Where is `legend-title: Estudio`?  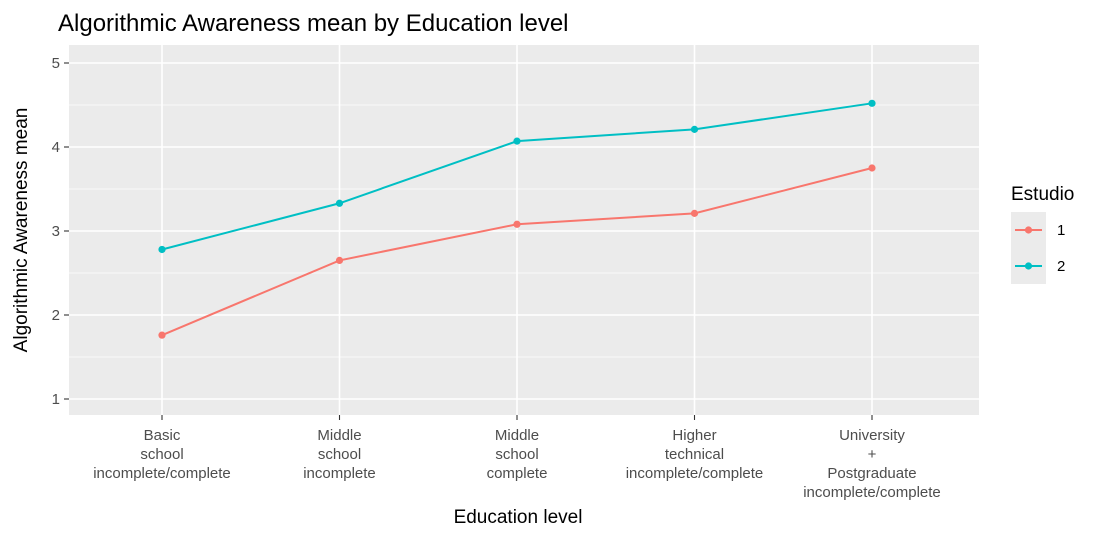
legend-title: Estudio is located at coordinates (1042, 194).